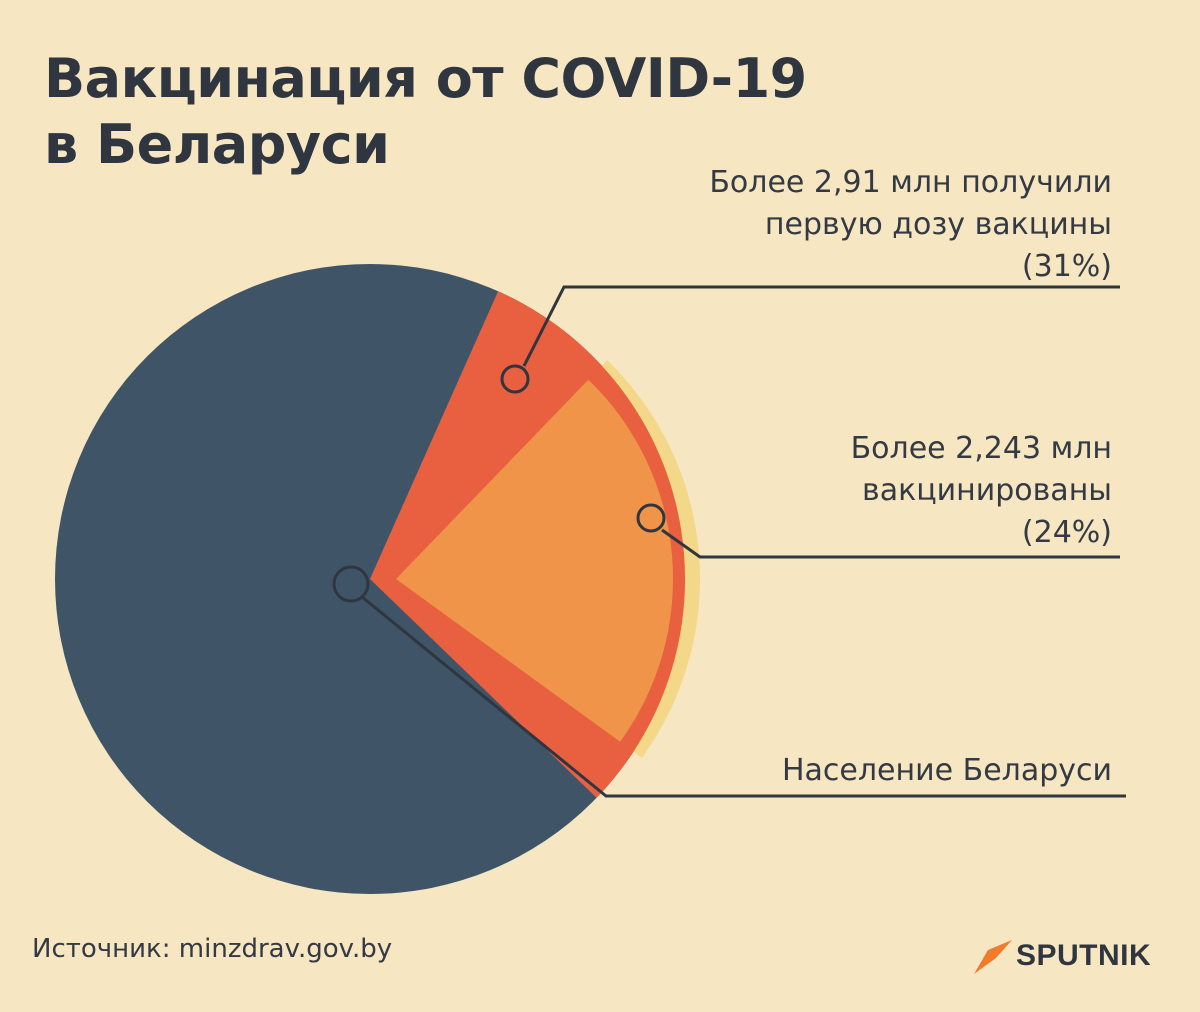 The height and width of the screenshot is (1012, 1200). Describe the element at coordinates (1066, 266) in the screenshot. I see `first-dose-label-line: (31%)` at that location.